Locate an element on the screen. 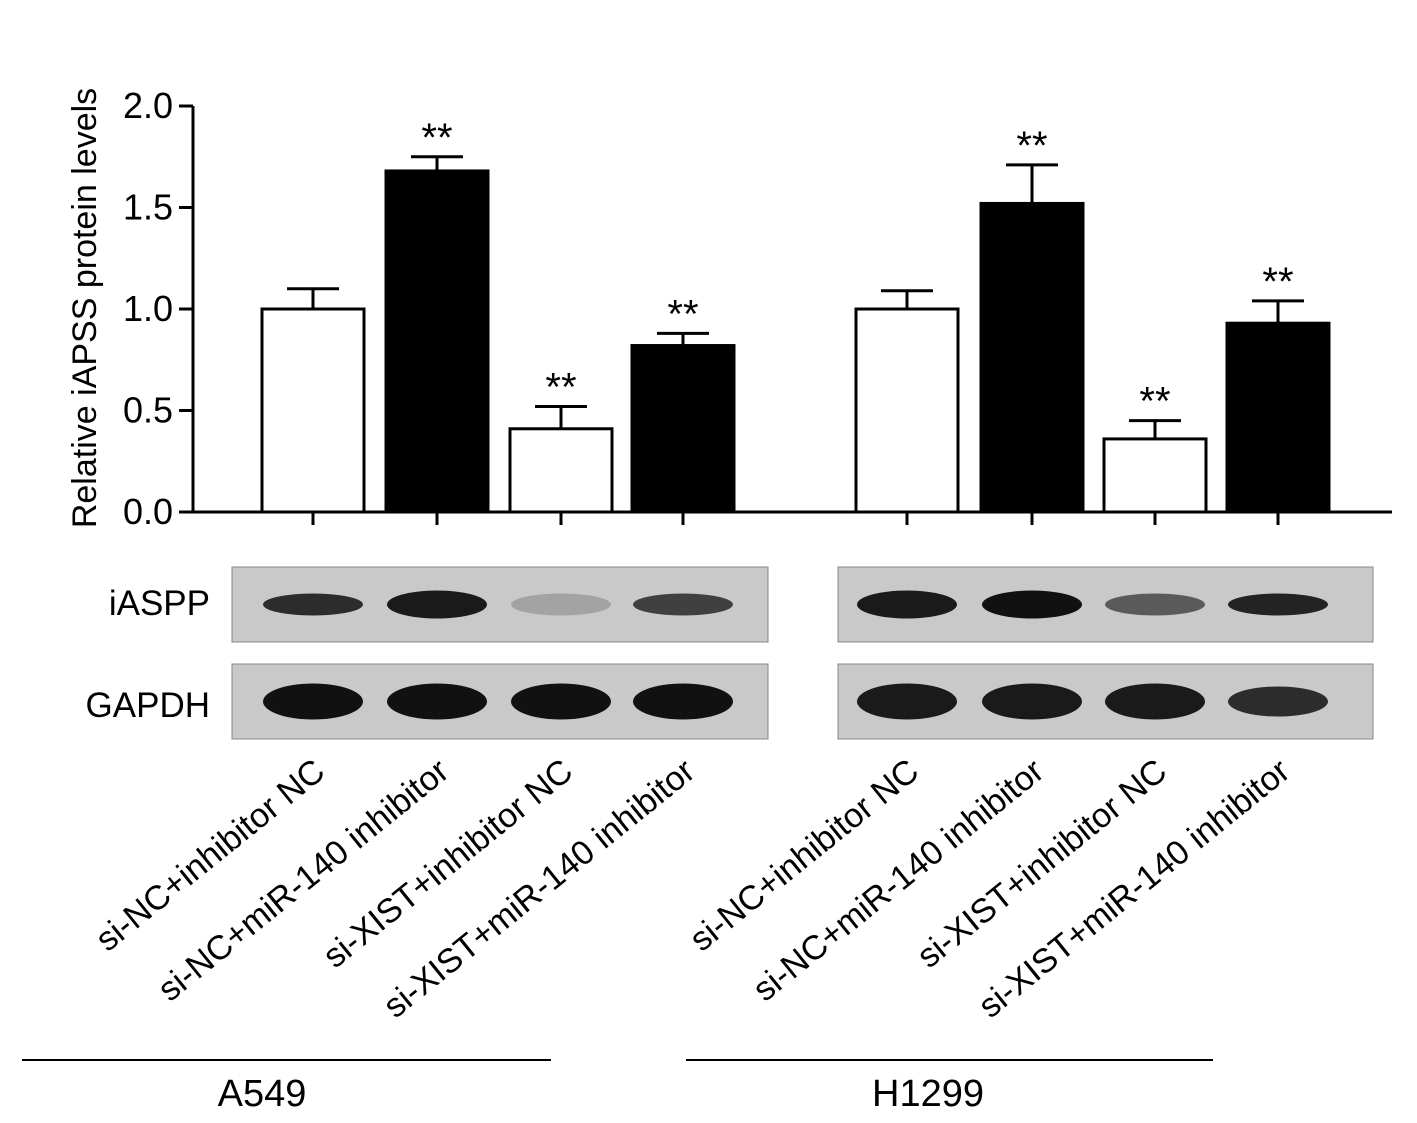 Image resolution: width=1417 pixels, height=1123 pixels. y-ticks: 0.0 0.5 1.0 1.5 2.0 is located at coordinates (158, 308).